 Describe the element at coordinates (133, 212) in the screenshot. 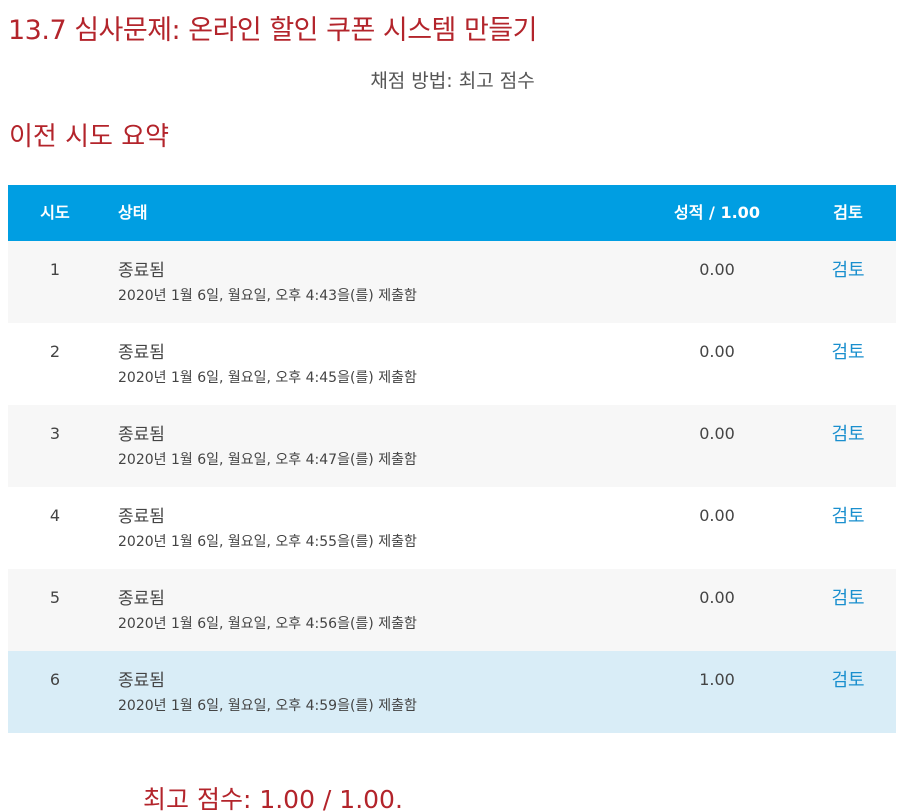

I see `header-state: 상태` at that location.